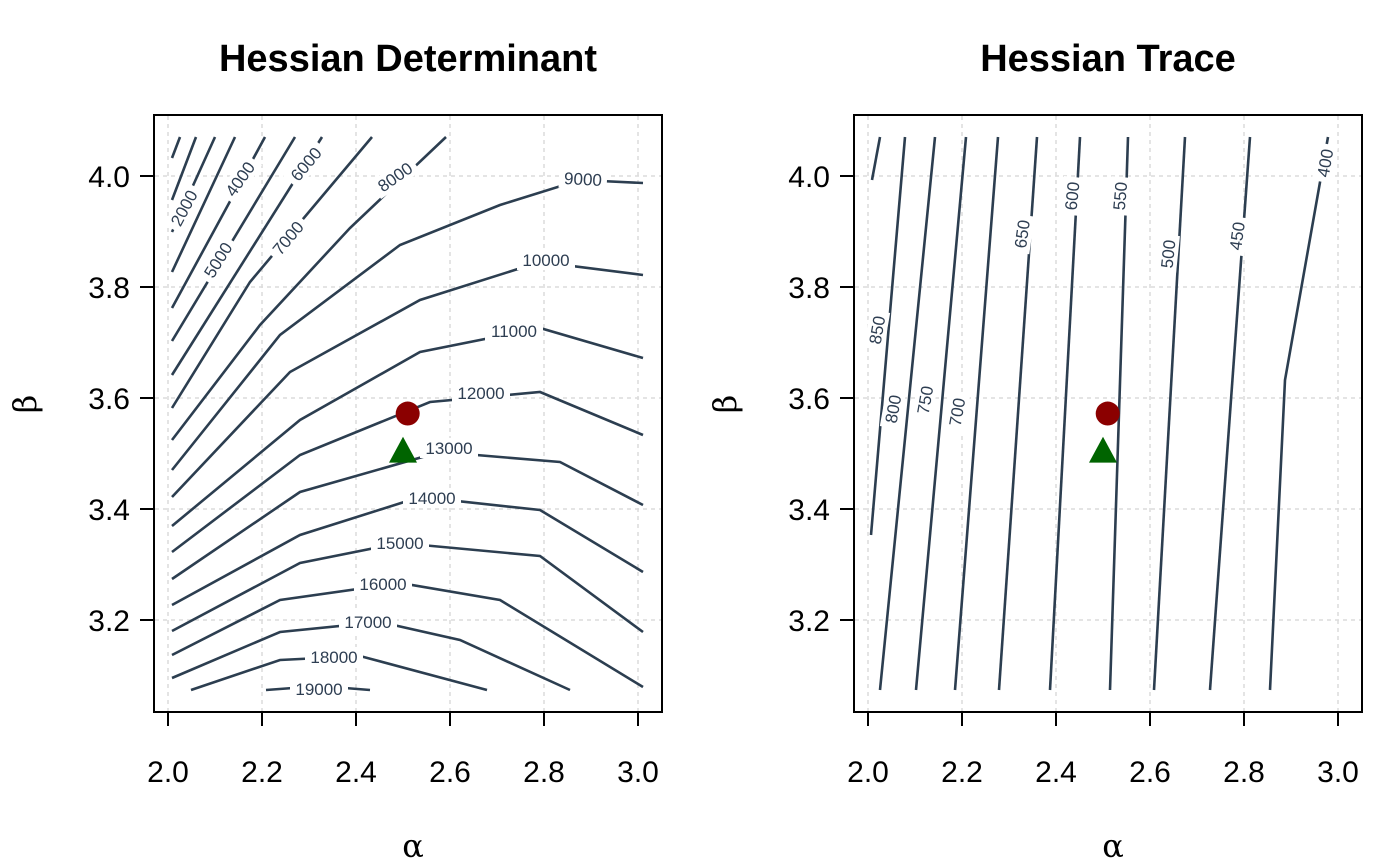 This screenshot has height=866, width=1400. What do you see at coordinates (403, 449) in the screenshot?
I see `true-value-triangle-marker` at bounding box center [403, 449].